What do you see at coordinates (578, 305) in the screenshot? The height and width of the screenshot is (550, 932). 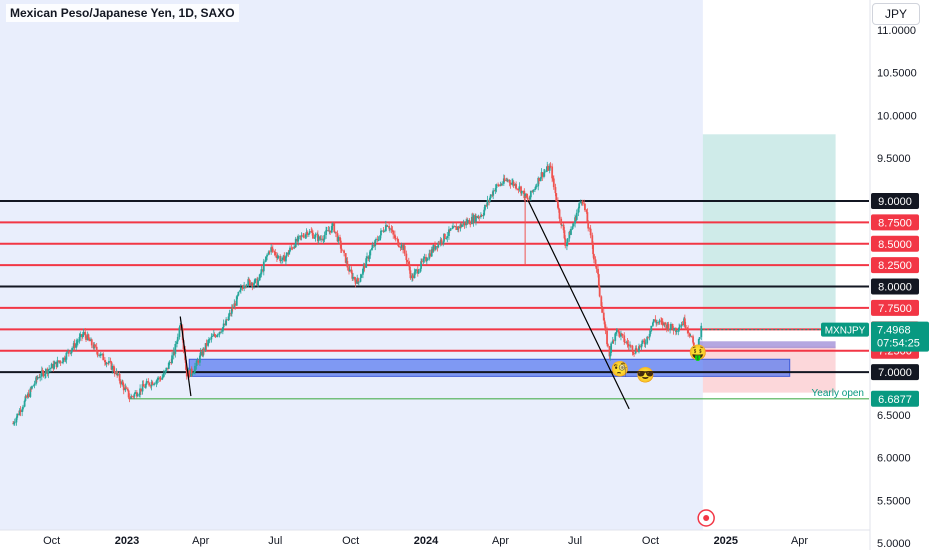 I see `trend-line` at bounding box center [578, 305].